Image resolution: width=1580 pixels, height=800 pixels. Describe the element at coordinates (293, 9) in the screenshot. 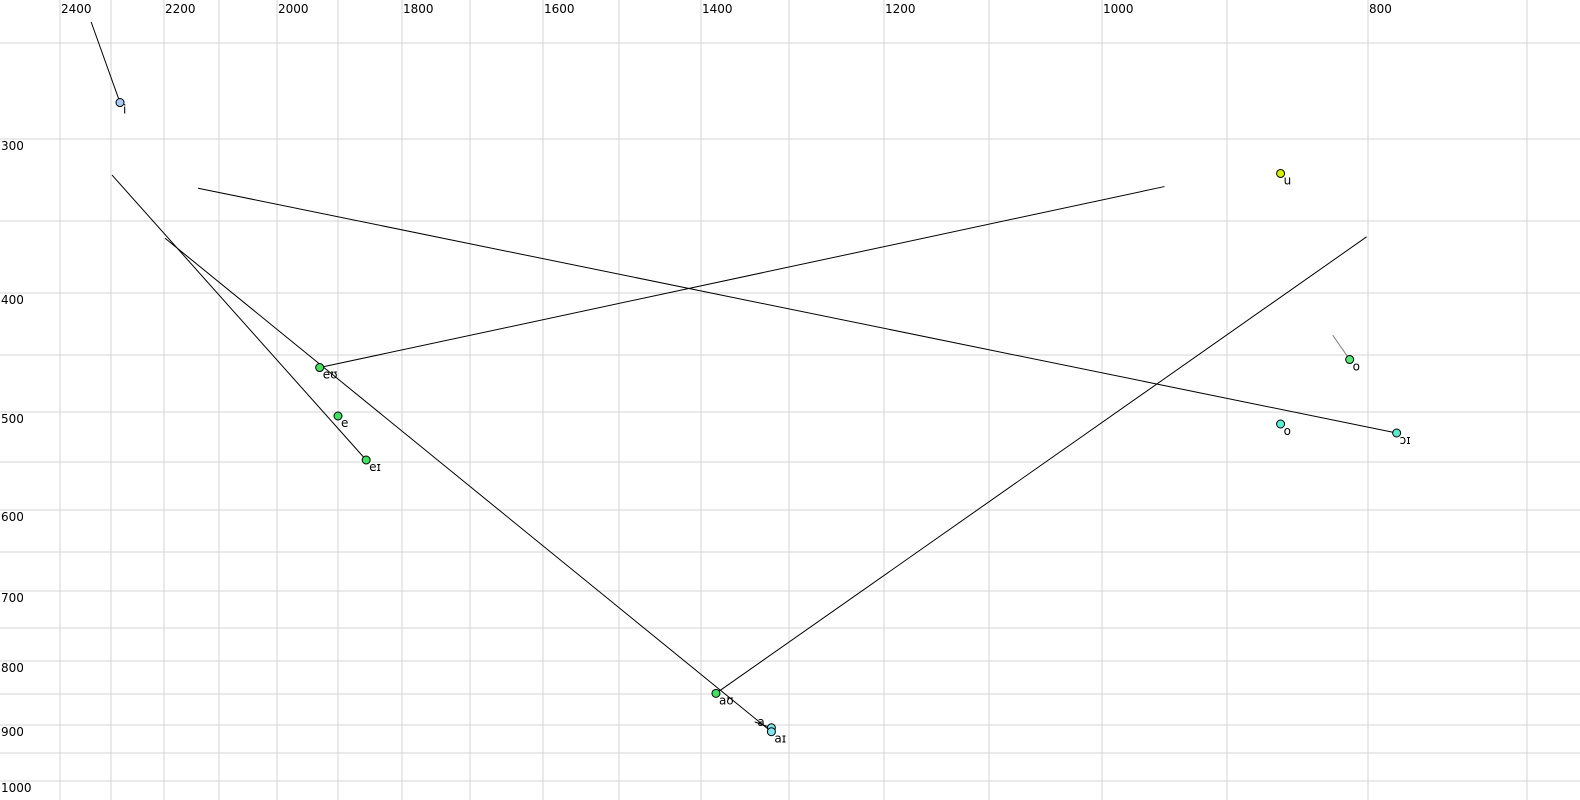

I see `x-tick-label: 2000` at that location.